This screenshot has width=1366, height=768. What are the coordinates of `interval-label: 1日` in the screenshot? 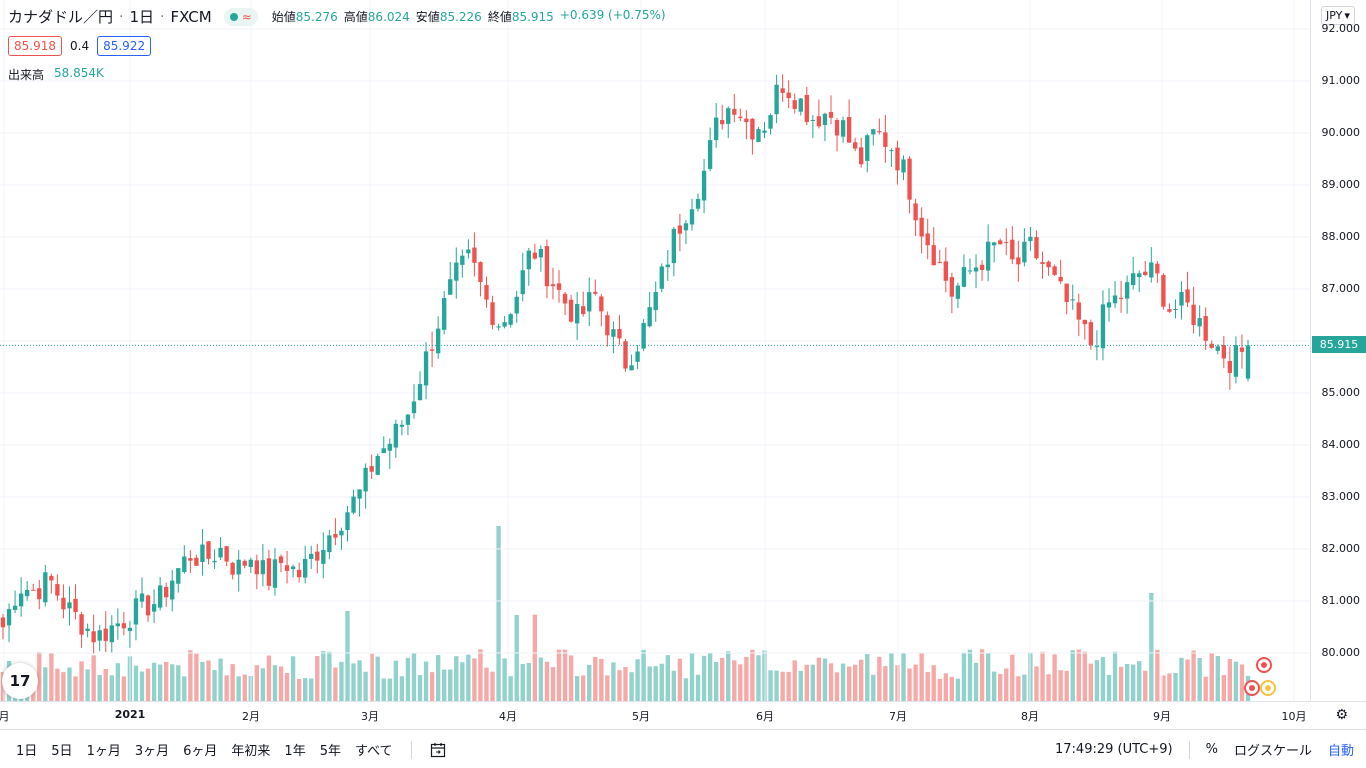 It's located at (142, 17).